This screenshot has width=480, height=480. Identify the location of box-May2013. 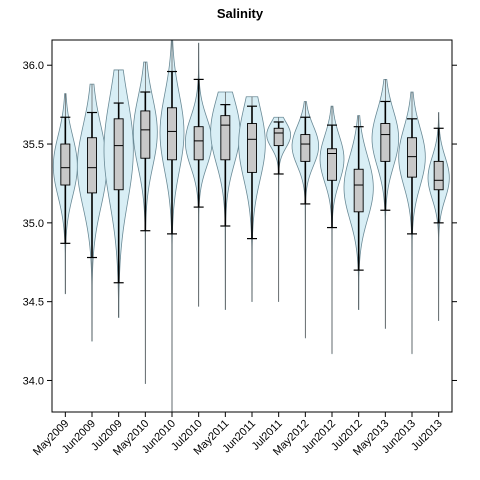
(385, 142).